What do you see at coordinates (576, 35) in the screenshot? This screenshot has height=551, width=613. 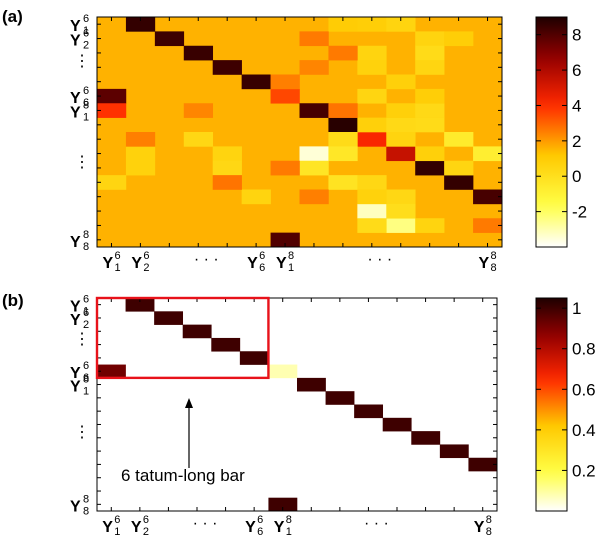 I see `colorbar-tick-label: 8` at bounding box center [576, 35].